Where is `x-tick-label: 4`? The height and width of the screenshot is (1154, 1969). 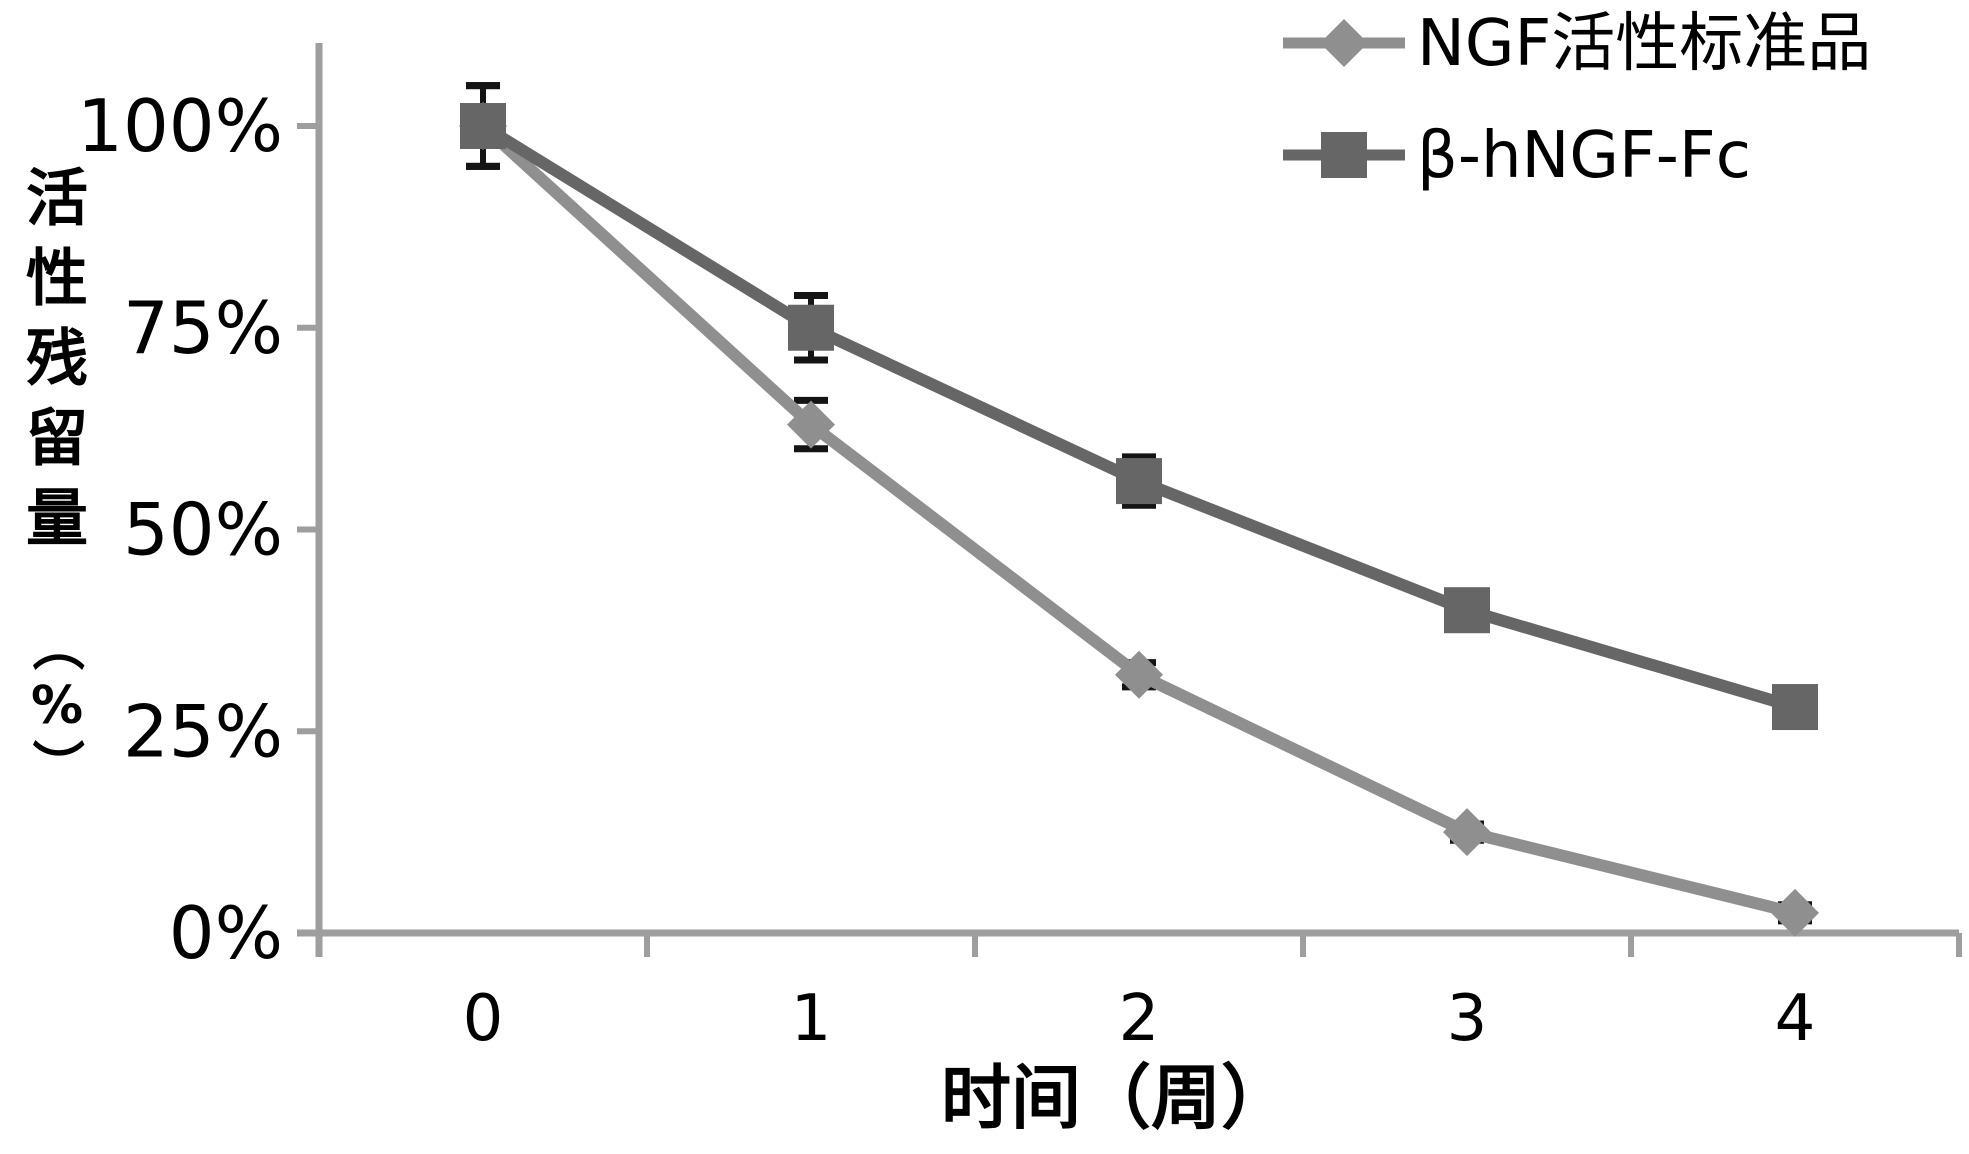 x-tick-label: 4 is located at coordinates (1795, 1019).